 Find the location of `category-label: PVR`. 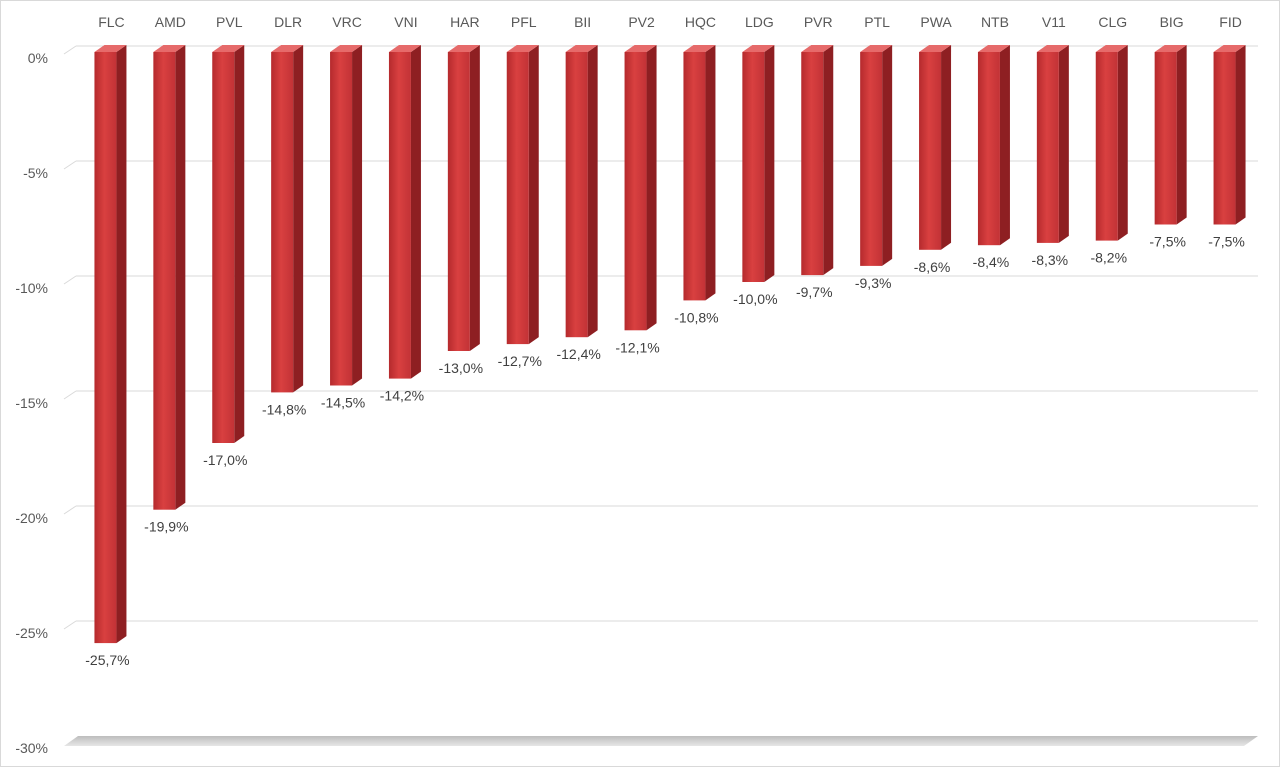

category-label: PVR is located at coordinates (818, 22).